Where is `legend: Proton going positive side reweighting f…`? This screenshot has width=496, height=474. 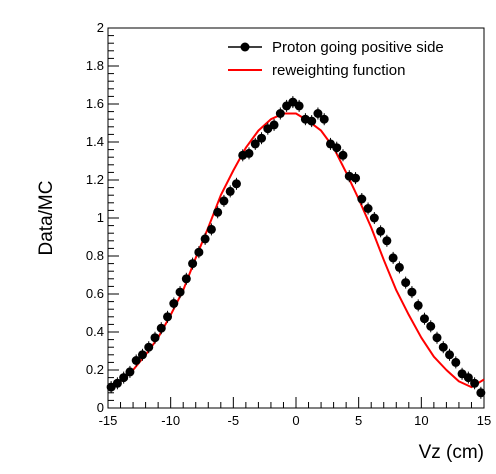 legend: Proton going positive side reweighting f… is located at coordinates (336, 59).